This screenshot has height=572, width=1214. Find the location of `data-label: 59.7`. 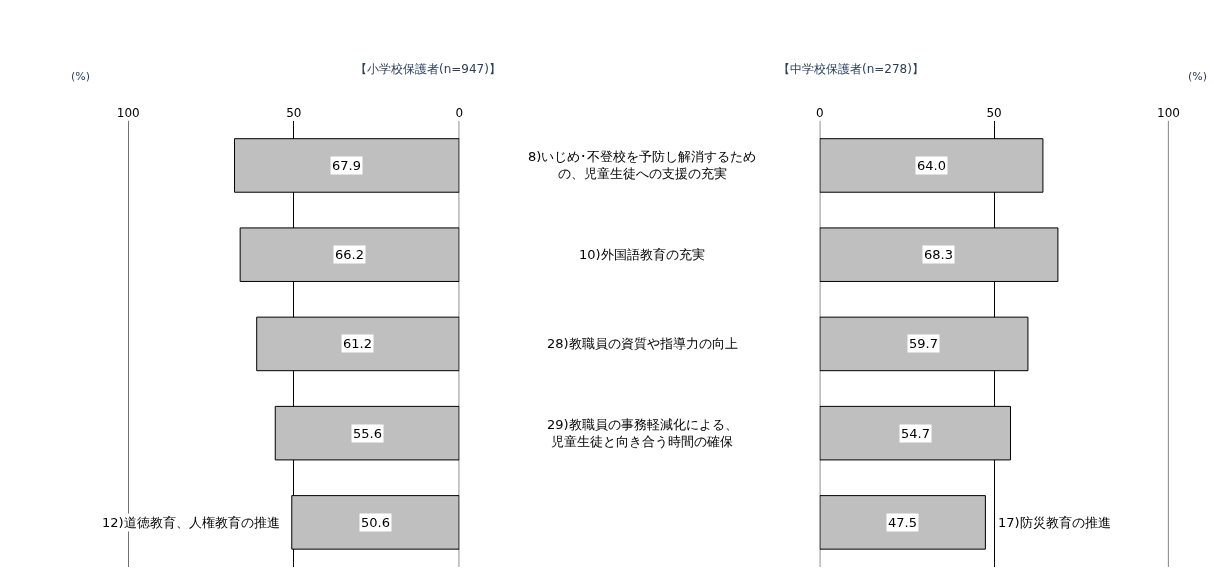

data-label: 59.7 is located at coordinates (923, 343).